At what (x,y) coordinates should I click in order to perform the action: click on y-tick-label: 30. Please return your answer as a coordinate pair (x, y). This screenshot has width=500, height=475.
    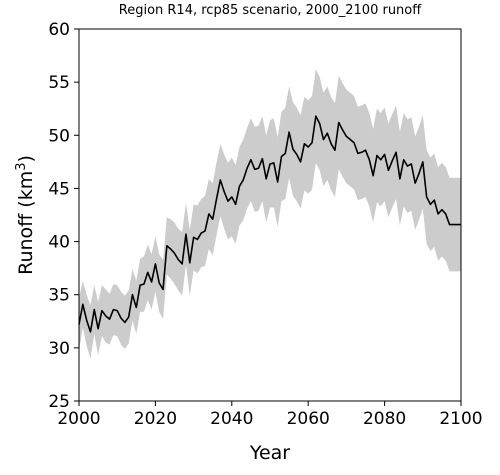
    Looking at the image, I should click on (59, 349).